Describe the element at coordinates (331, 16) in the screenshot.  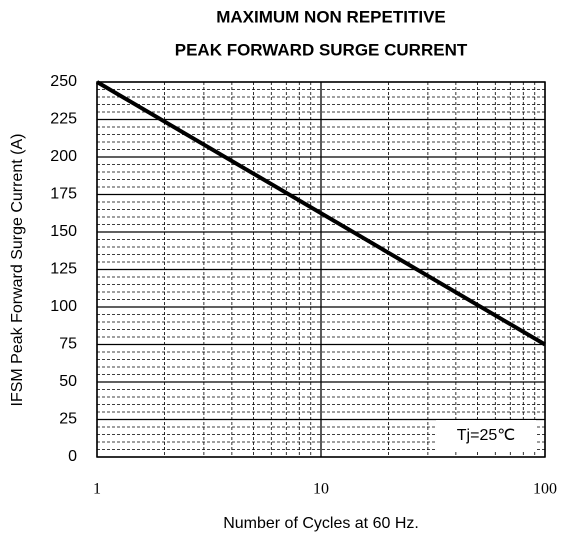
I see `chart-title: MAXIMUM NON REPETITIVE` at that location.